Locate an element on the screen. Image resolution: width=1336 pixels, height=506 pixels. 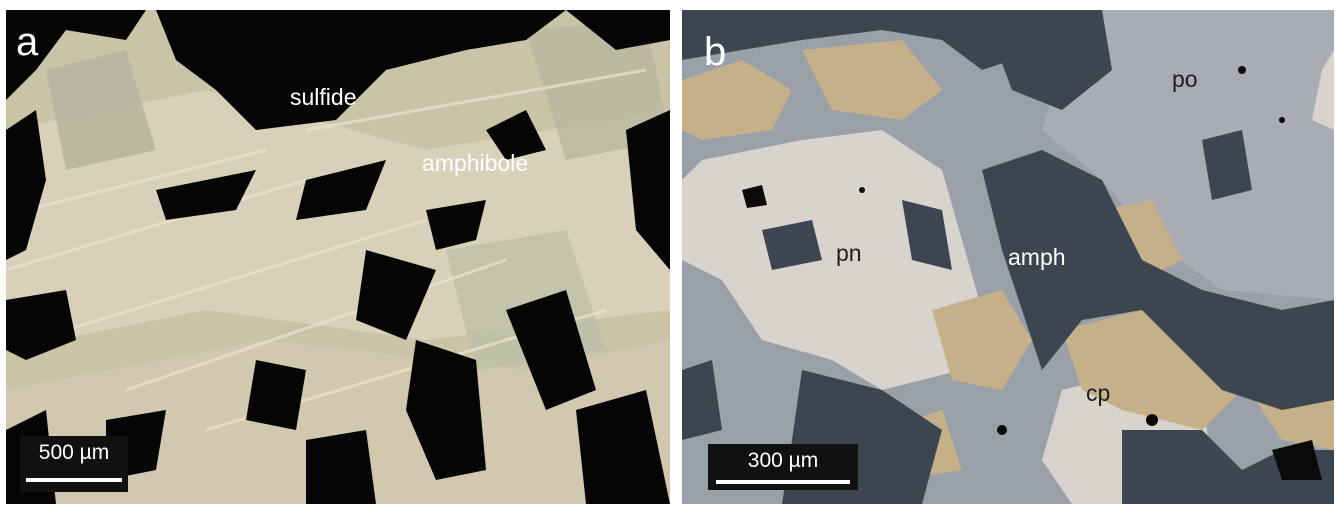
scale-bar-a: 500 µm is located at coordinates (74, 464).